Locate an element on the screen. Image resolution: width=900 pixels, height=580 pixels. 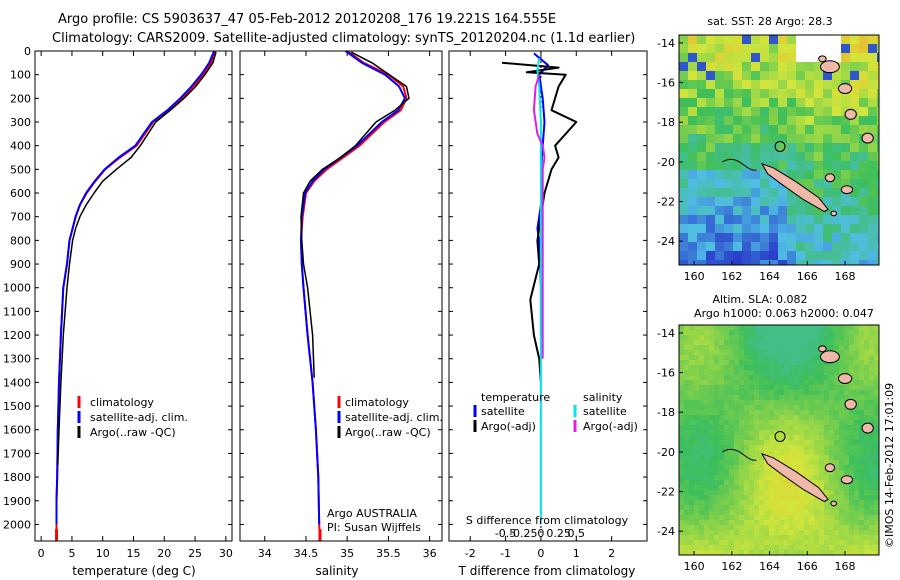
sst-map-title: sat. SST: 28 Argo: 28.3 is located at coordinates (769, 21).